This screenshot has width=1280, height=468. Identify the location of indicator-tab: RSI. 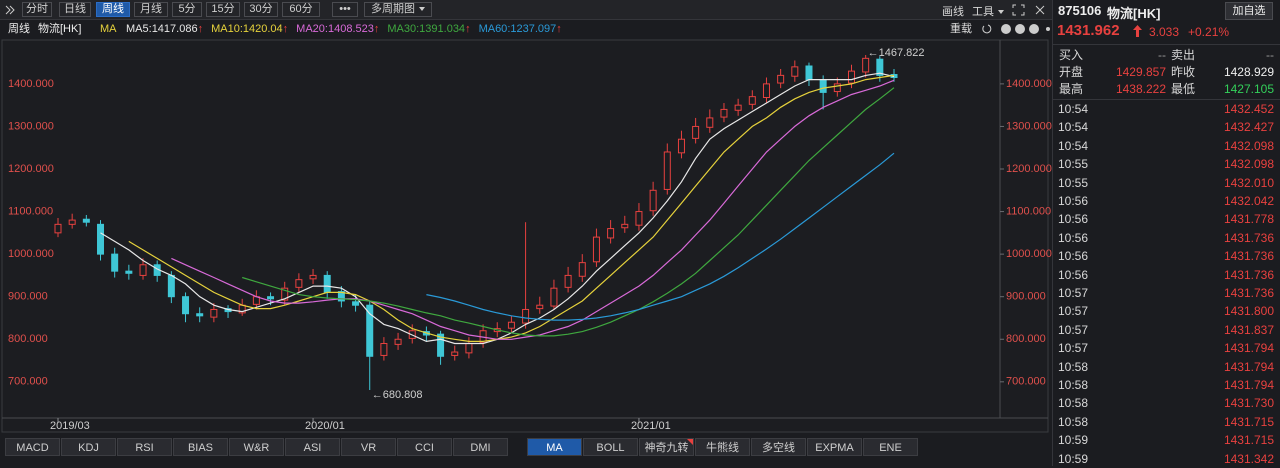
(144, 447).